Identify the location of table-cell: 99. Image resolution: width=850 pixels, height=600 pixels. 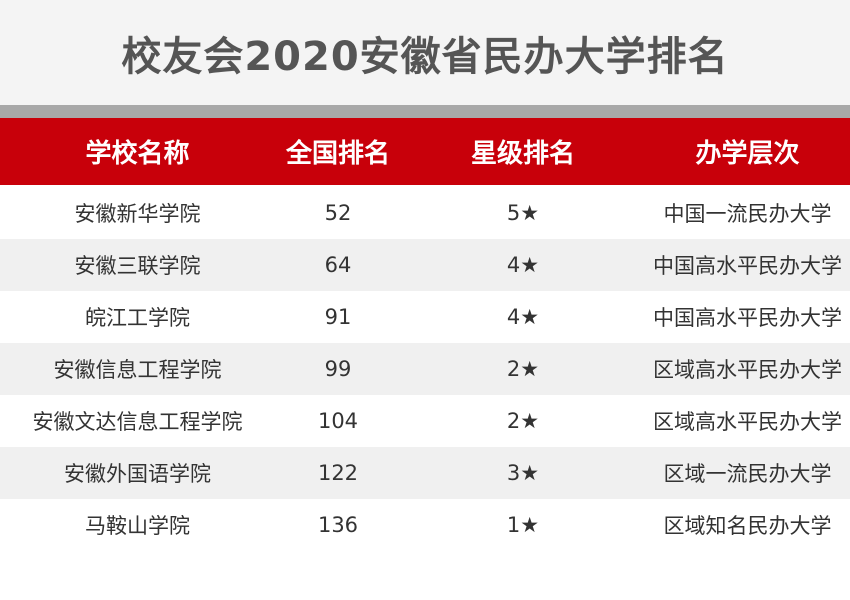
(338, 369).